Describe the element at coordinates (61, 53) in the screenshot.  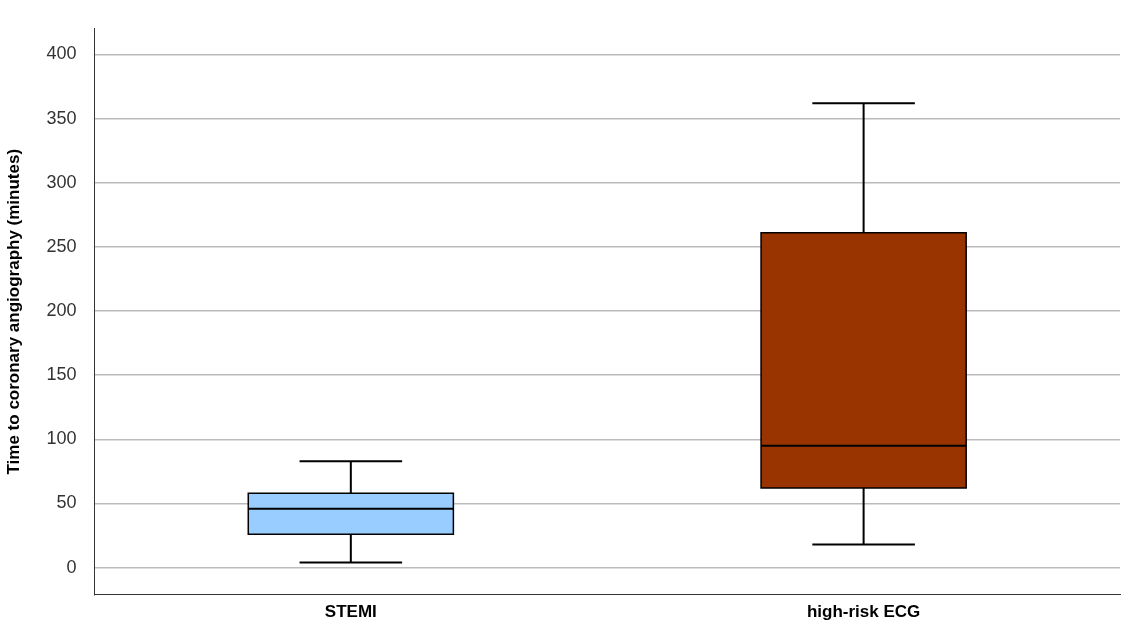
I see `y-tick-label: 400` at that location.